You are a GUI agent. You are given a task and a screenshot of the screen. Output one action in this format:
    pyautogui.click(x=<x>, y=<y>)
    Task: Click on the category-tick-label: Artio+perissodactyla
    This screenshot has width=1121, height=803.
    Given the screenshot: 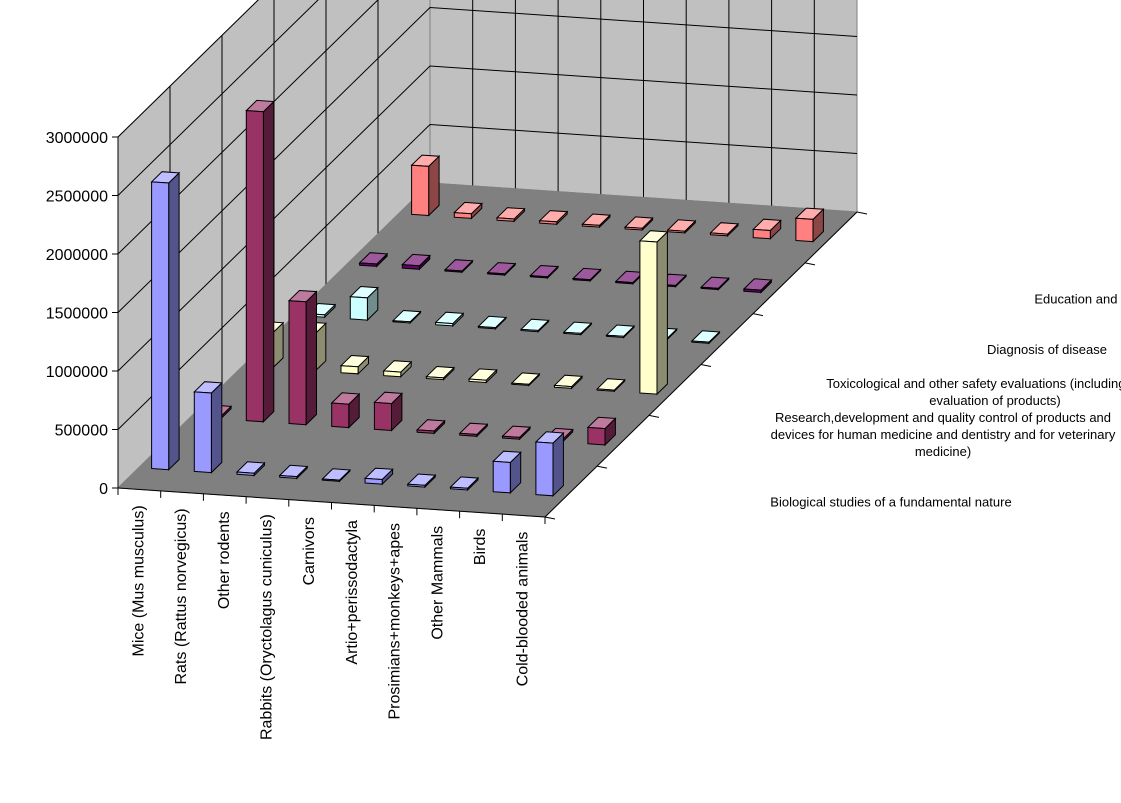 What is the action you would take?
    pyautogui.click(x=352, y=592)
    